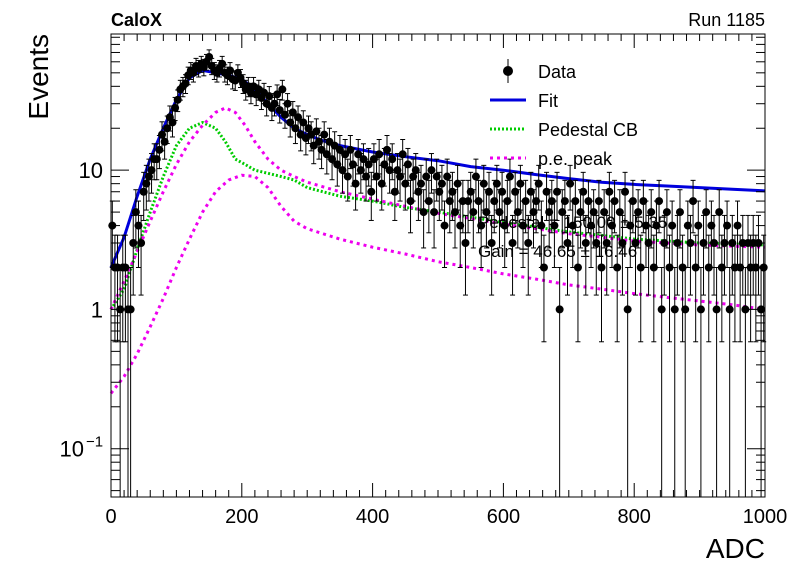  What do you see at coordinates (548, 101) in the screenshot?
I see `legend-label: Fit` at bounding box center [548, 101].